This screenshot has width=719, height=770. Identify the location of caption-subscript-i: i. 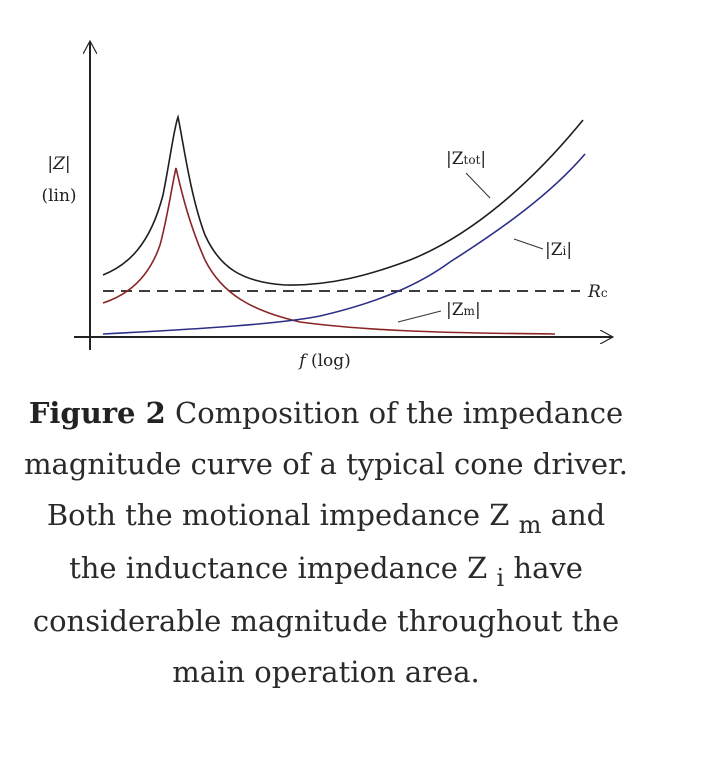
(500, 578).